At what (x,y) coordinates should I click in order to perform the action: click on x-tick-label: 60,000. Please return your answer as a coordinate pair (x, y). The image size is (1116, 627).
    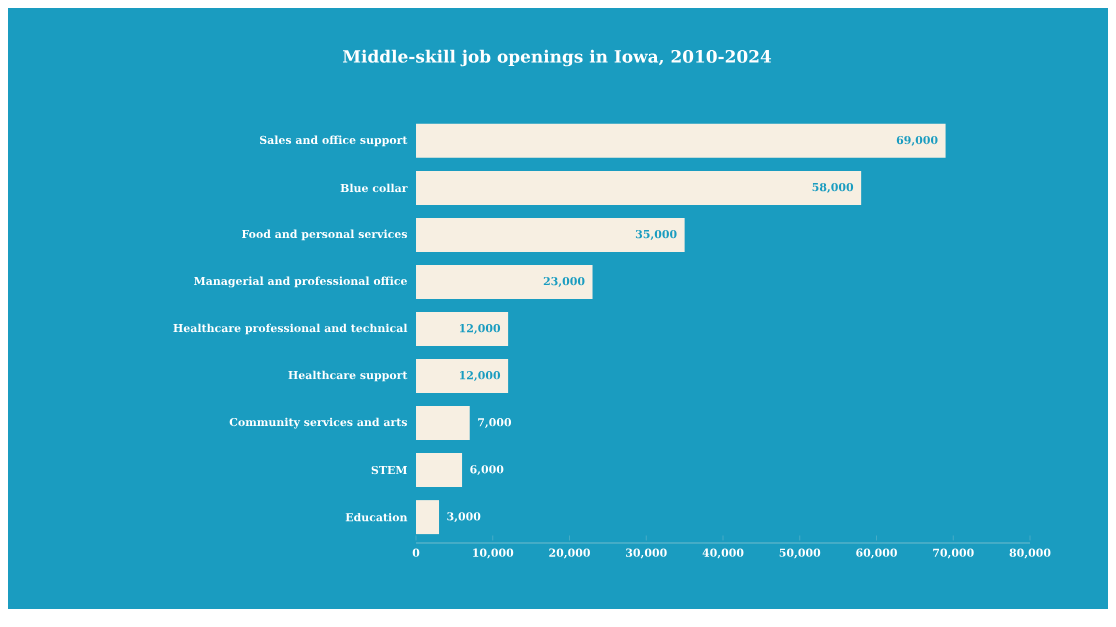
    Looking at the image, I should click on (876, 553).